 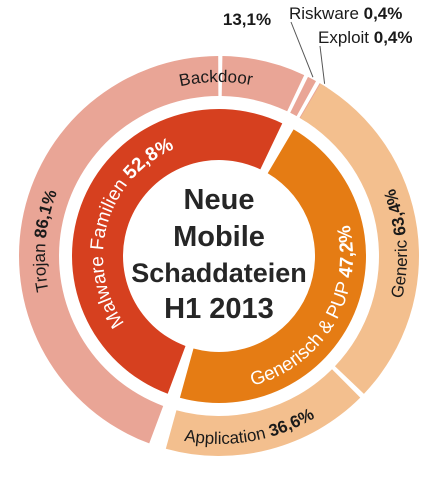 I want to click on outer-trojan-name: Trojan, so click(x=41, y=266).